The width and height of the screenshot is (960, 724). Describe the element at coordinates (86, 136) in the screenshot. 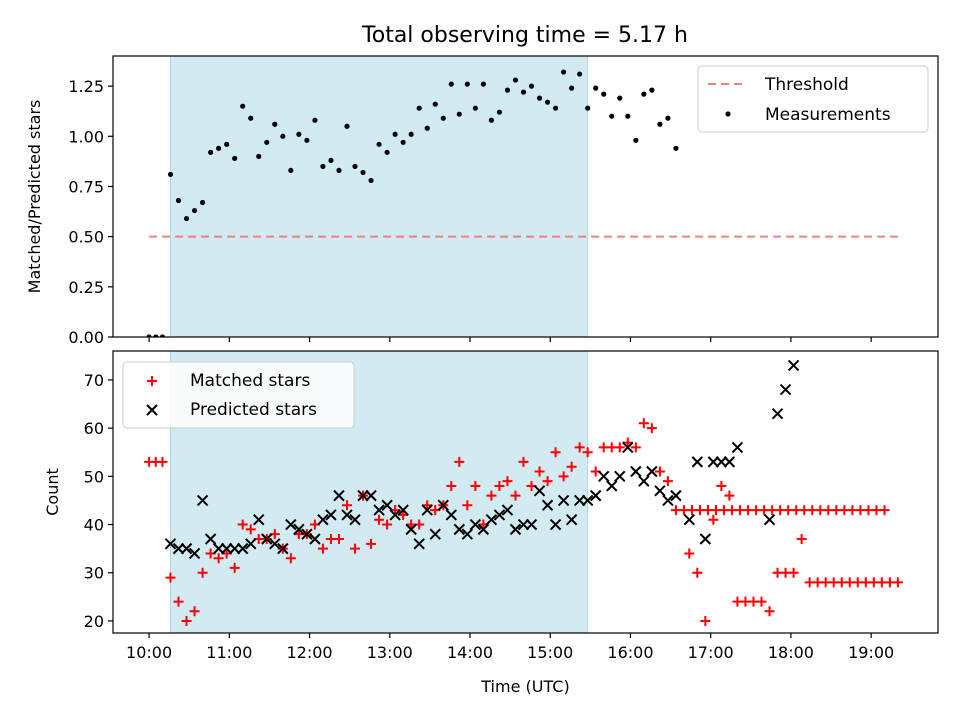

I see `y-tick-label: 1.00` at that location.